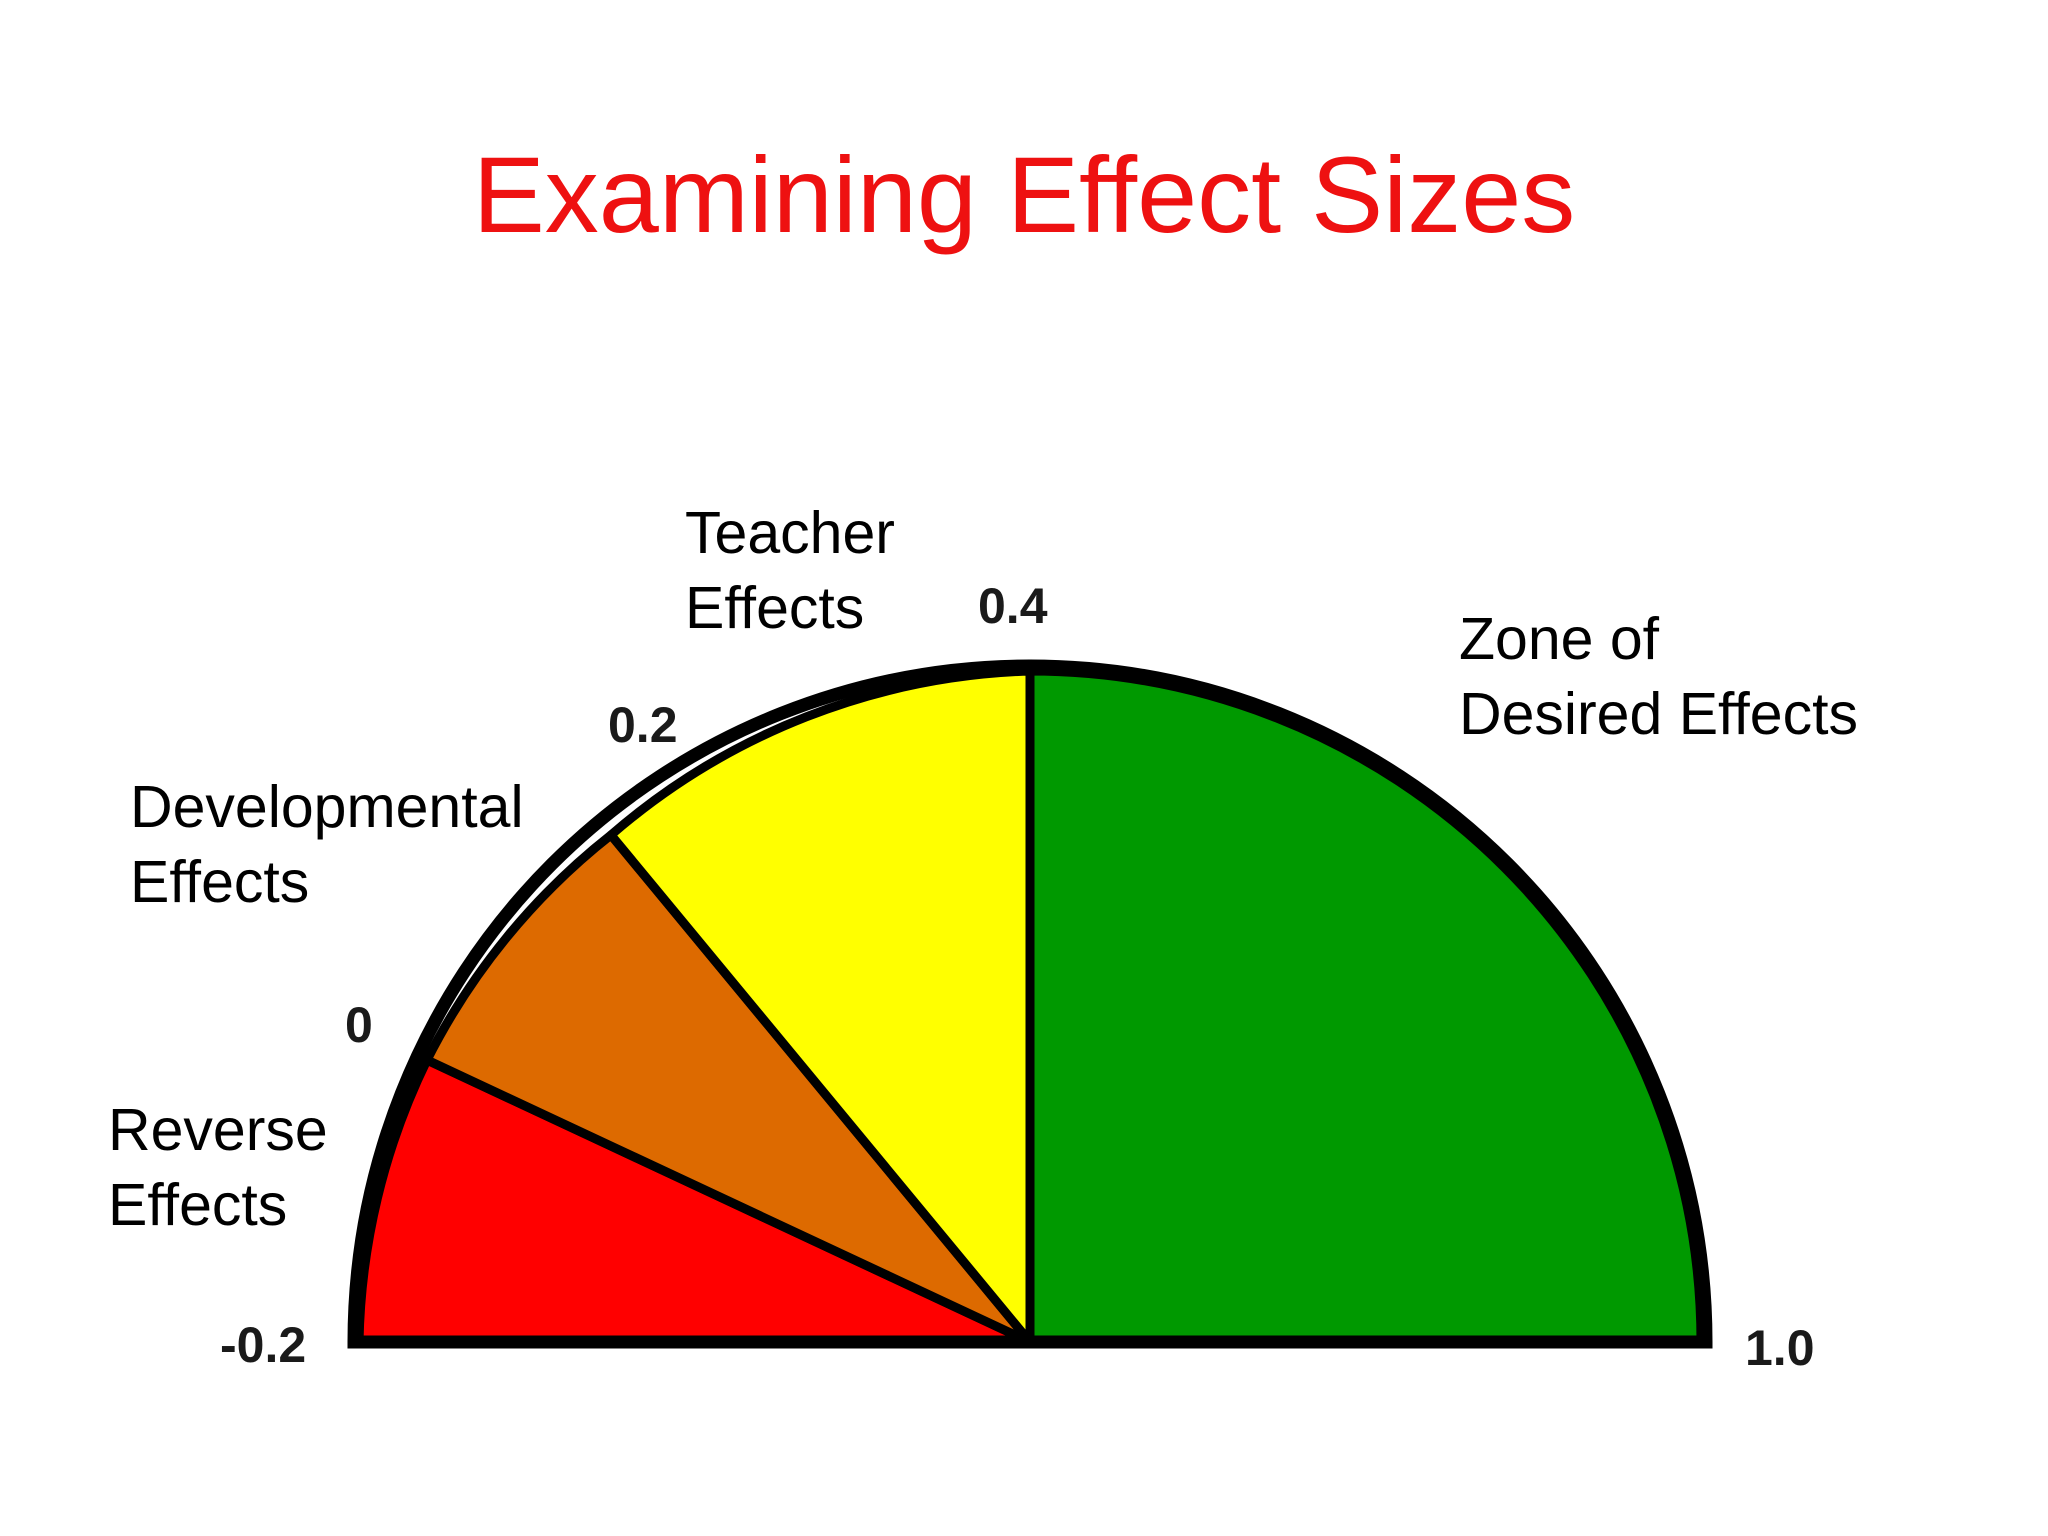 The width and height of the screenshot is (2048, 1536). What do you see at coordinates (1013, 606) in the screenshot?
I see `tick-label-0-4: 0.4` at bounding box center [1013, 606].